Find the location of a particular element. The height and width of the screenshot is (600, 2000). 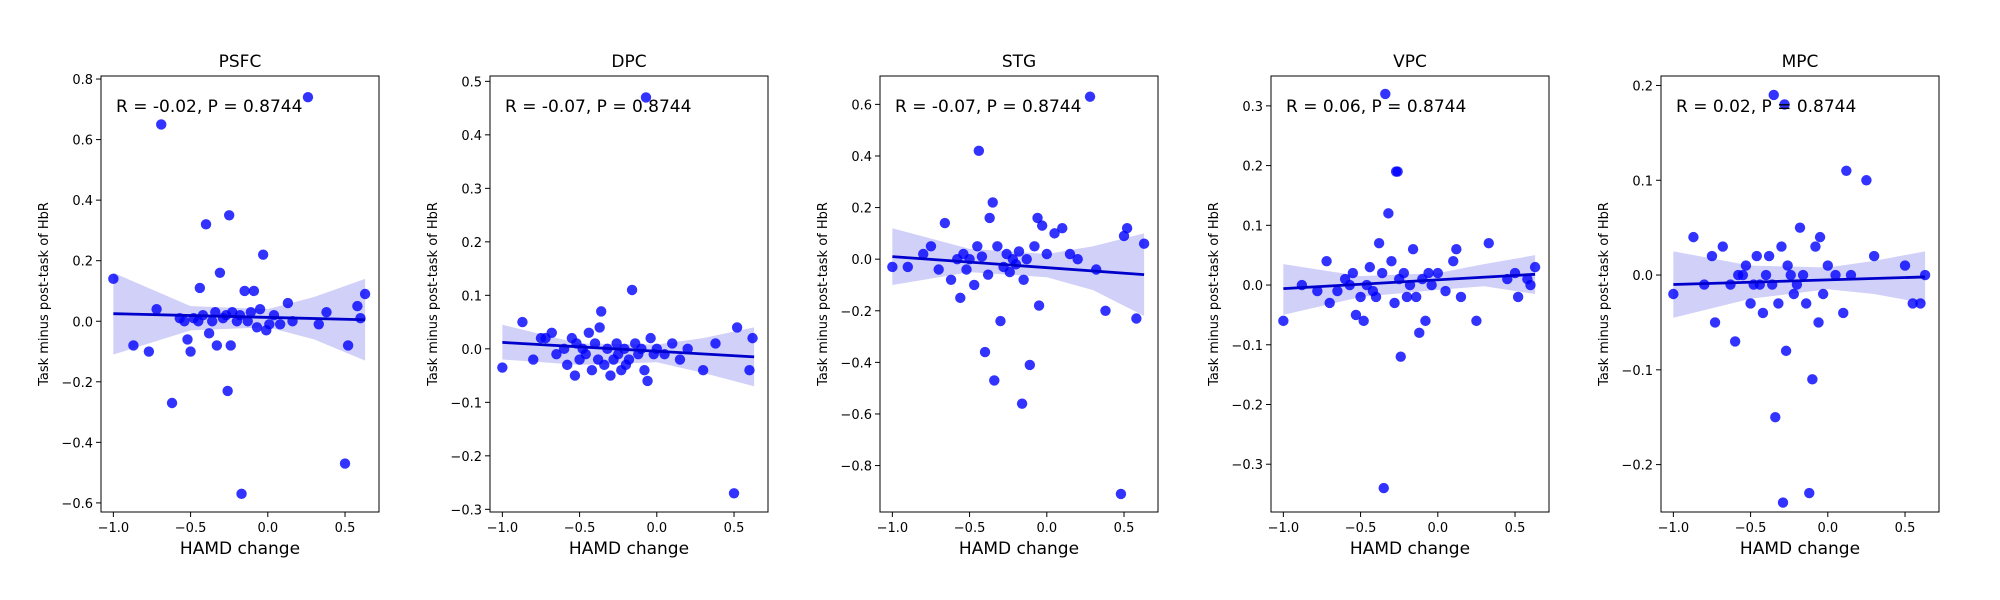

regression-line is located at coordinates (628, 350).